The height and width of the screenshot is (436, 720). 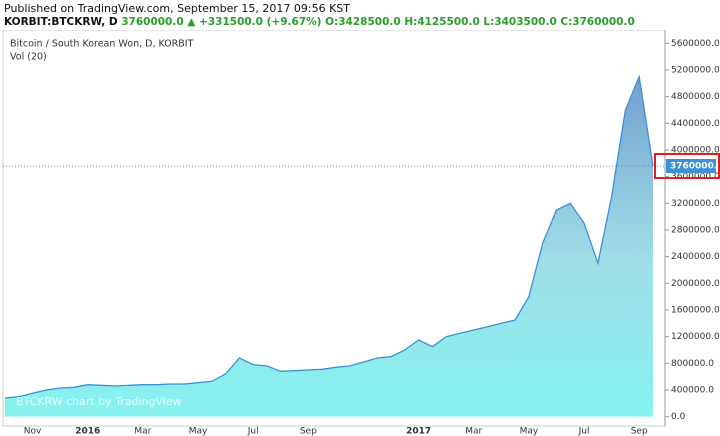 What do you see at coordinates (99, 401) in the screenshot?
I see `watermark: BTCKRW chart by TradingView` at bounding box center [99, 401].